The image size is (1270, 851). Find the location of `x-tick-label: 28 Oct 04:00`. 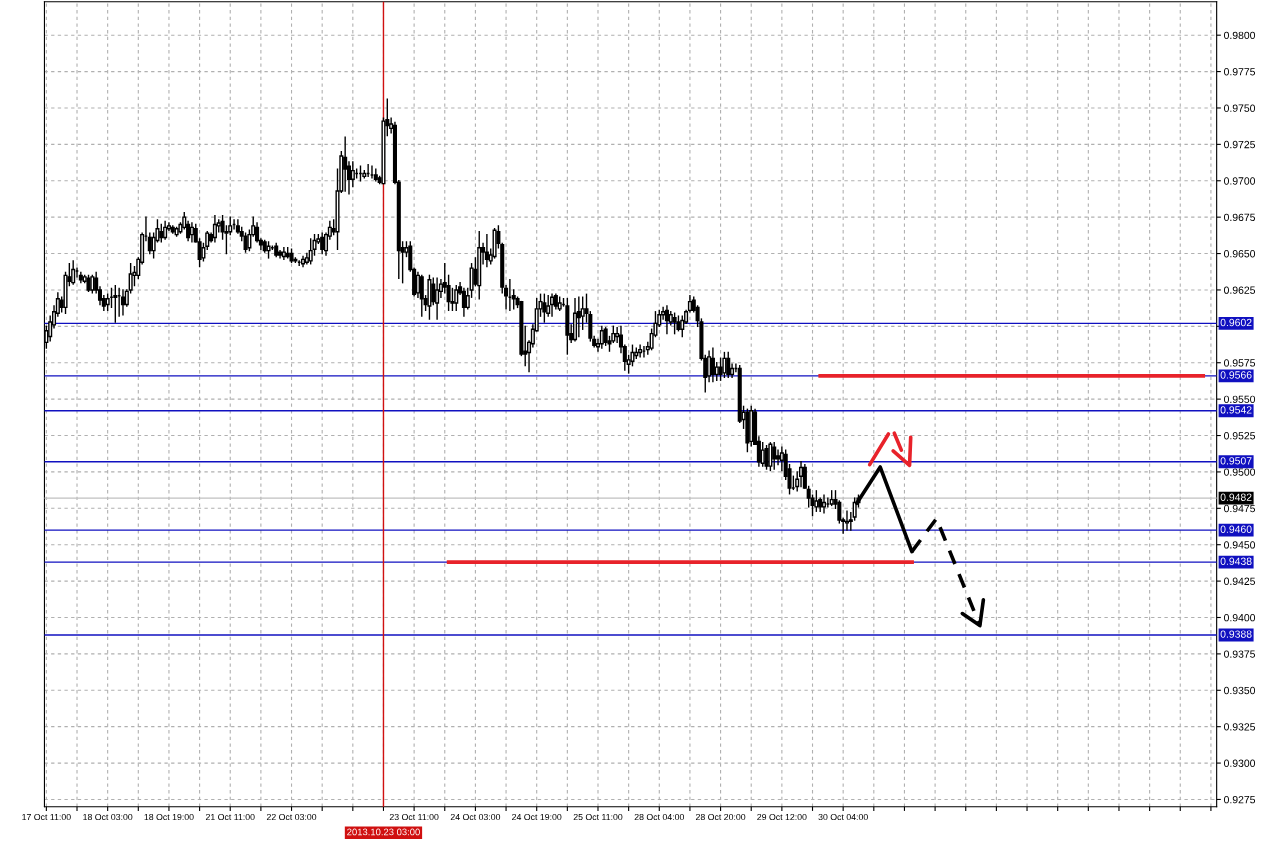

x-tick-label: 28 Oct 04:00 is located at coordinates (659, 817).